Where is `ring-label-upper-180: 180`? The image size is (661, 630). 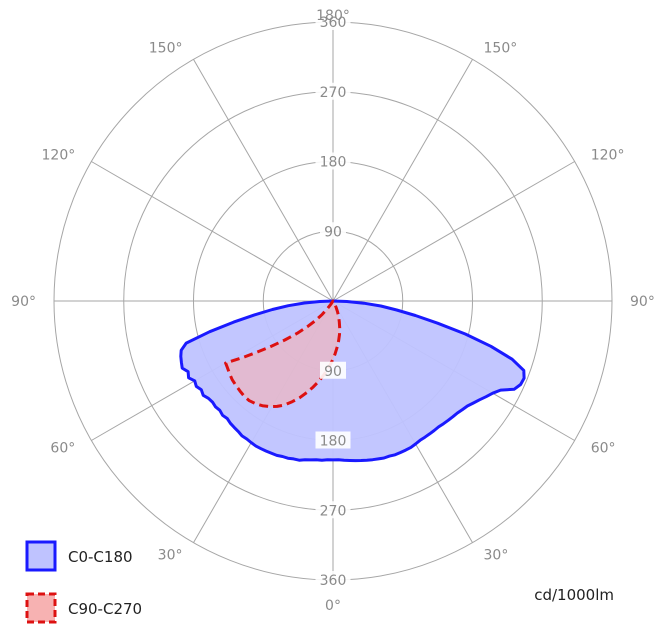 ring-label-upper-180: 180 is located at coordinates (333, 163).